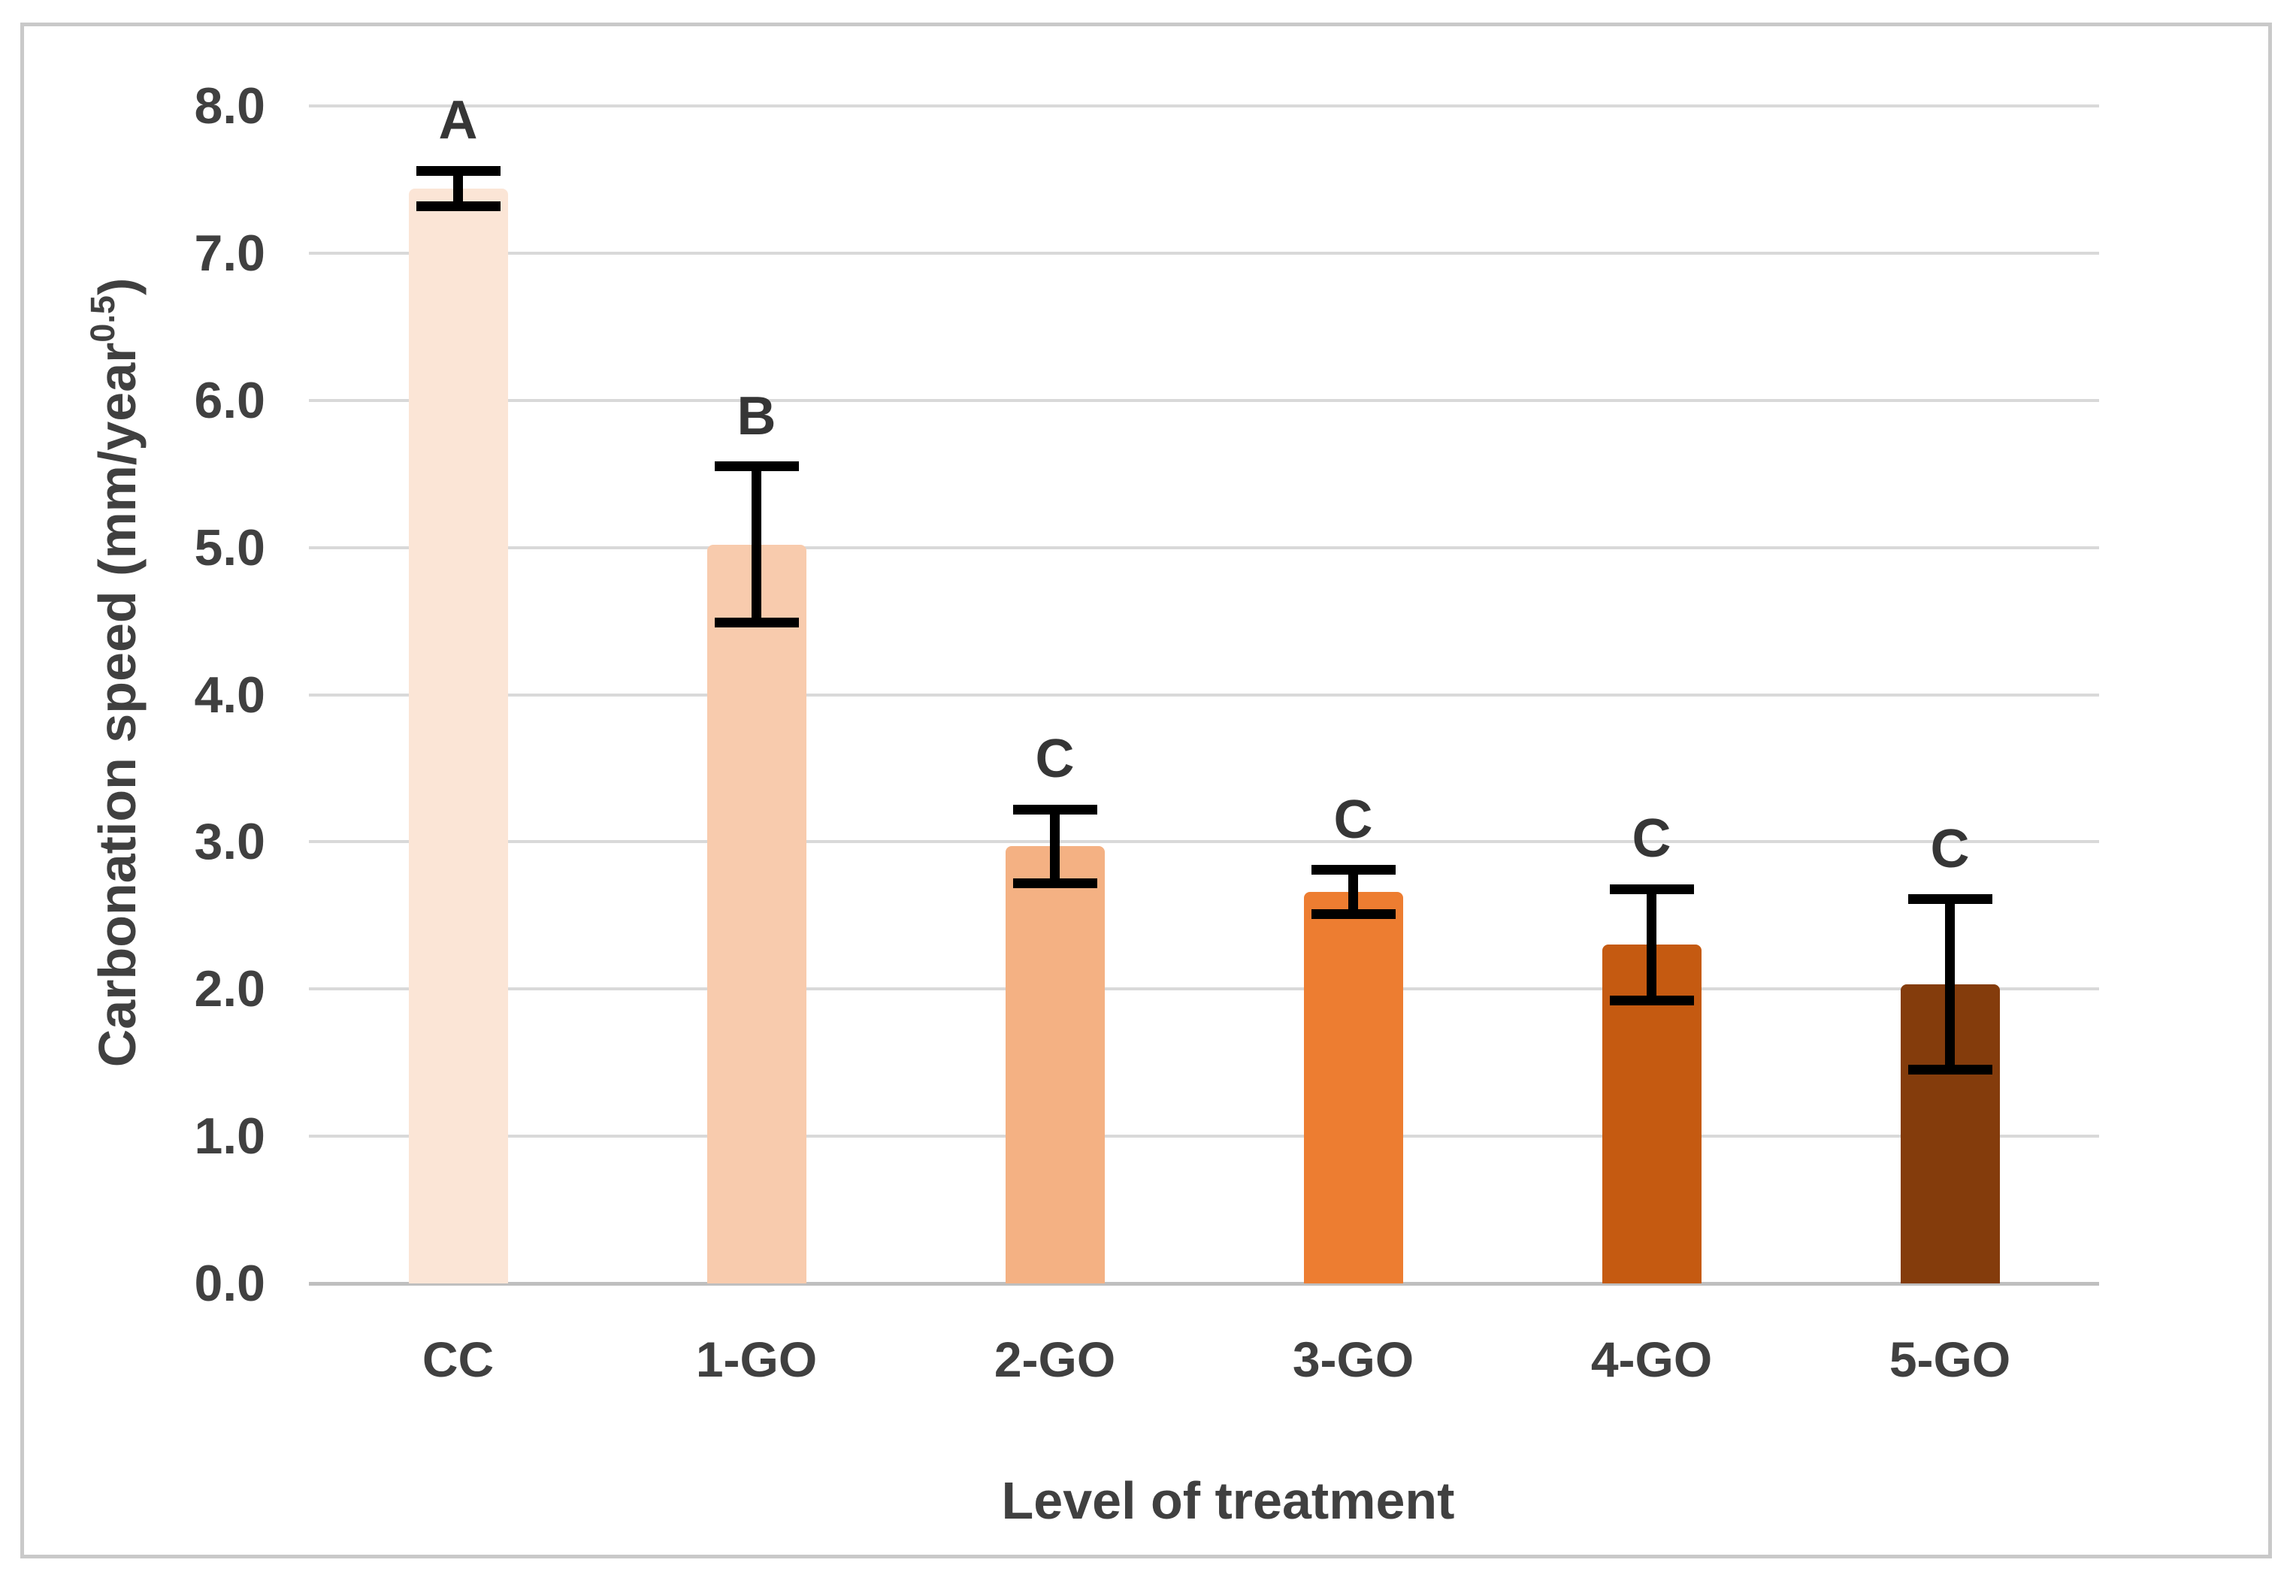 This screenshot has height=1596, width=2296. I want to click on y-tick-label: 4.0, so click(230, 695).